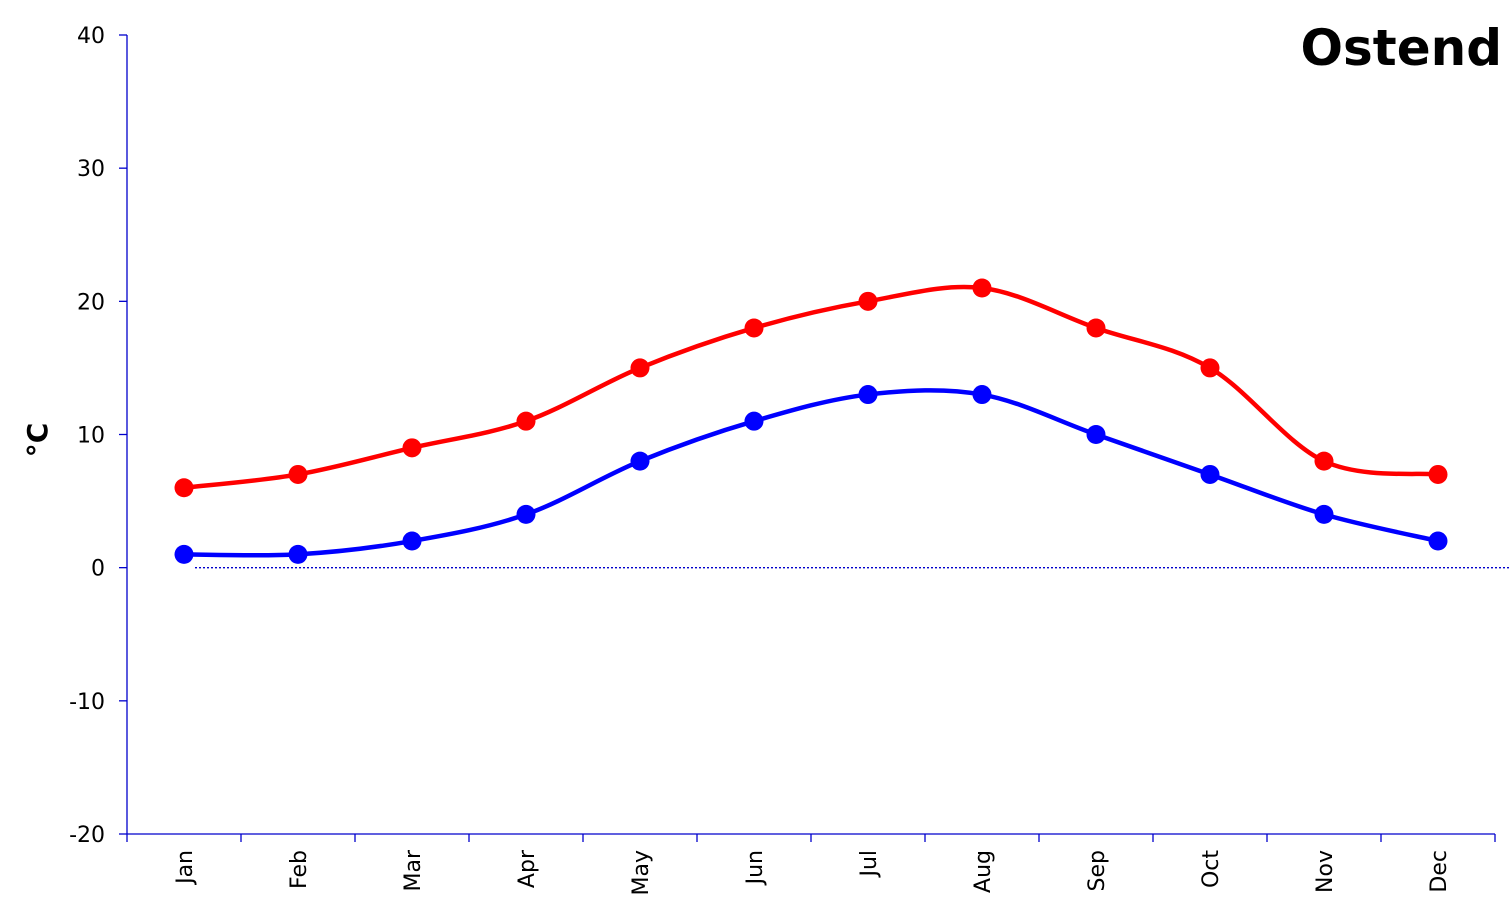  Describe the element at coordinates (185, 868) in the screenshot. I see `x-tick-label: Jan` at that location.